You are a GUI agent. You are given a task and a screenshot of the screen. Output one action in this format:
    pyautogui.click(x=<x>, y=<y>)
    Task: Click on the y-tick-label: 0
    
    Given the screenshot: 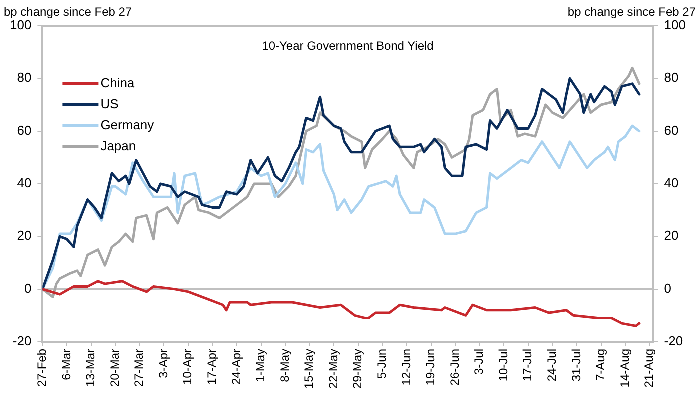 What is the action you would take?
    pyautogui.click(x=28, y=288)
    